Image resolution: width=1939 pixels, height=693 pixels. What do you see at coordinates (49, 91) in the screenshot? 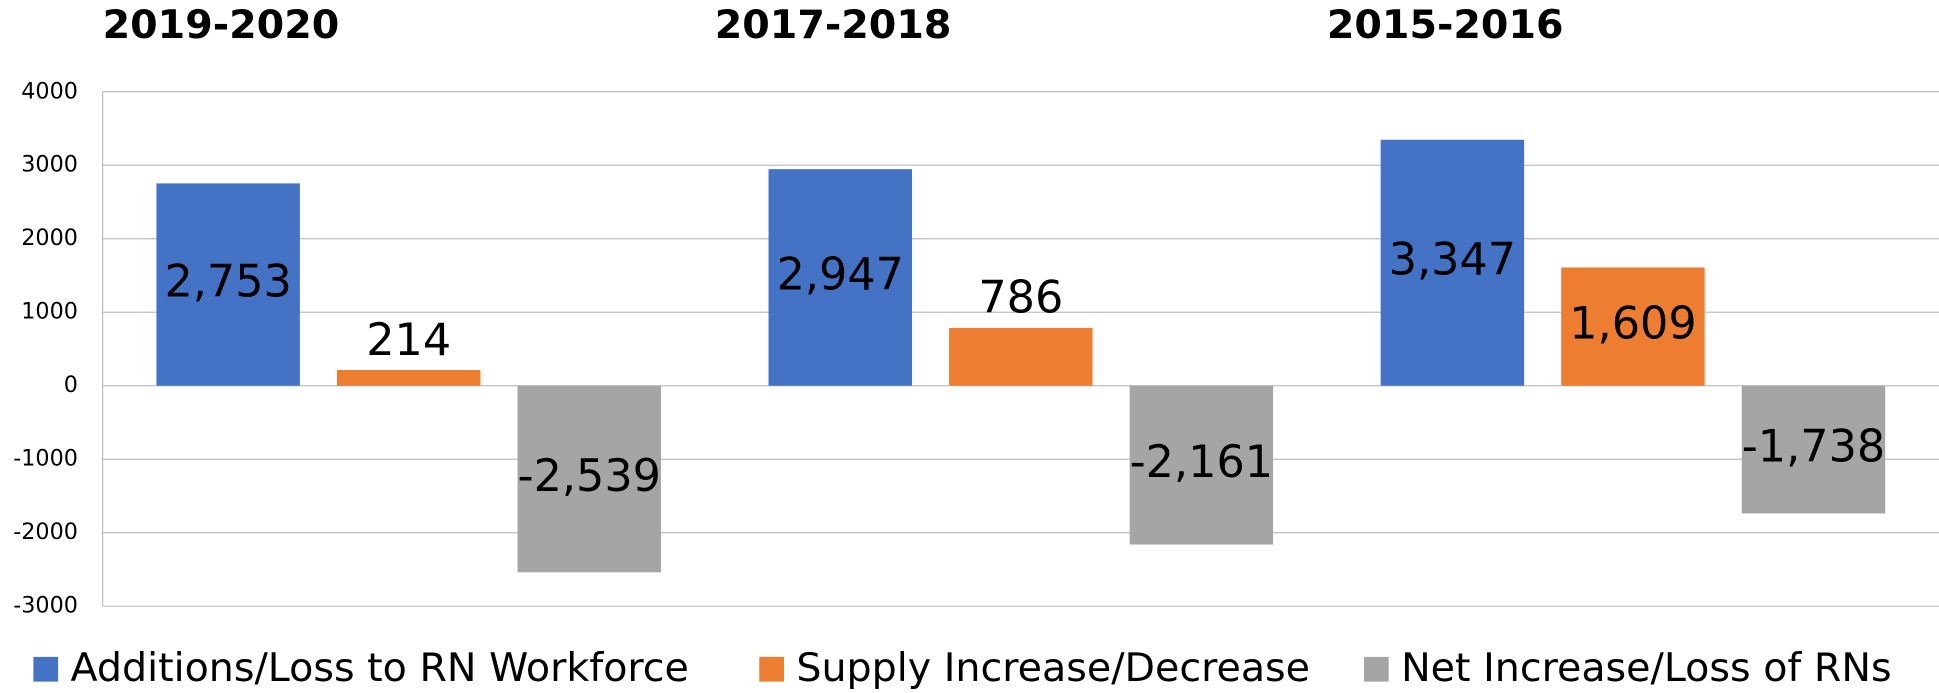
I see `y-tick-label: 4000` at bounding box center [49, 91].